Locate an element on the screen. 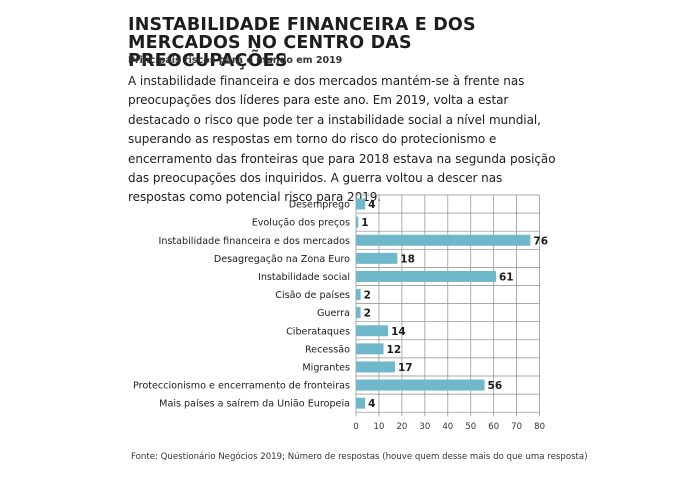  category-label: Instabilidade social is located at coordinates (304, 277).